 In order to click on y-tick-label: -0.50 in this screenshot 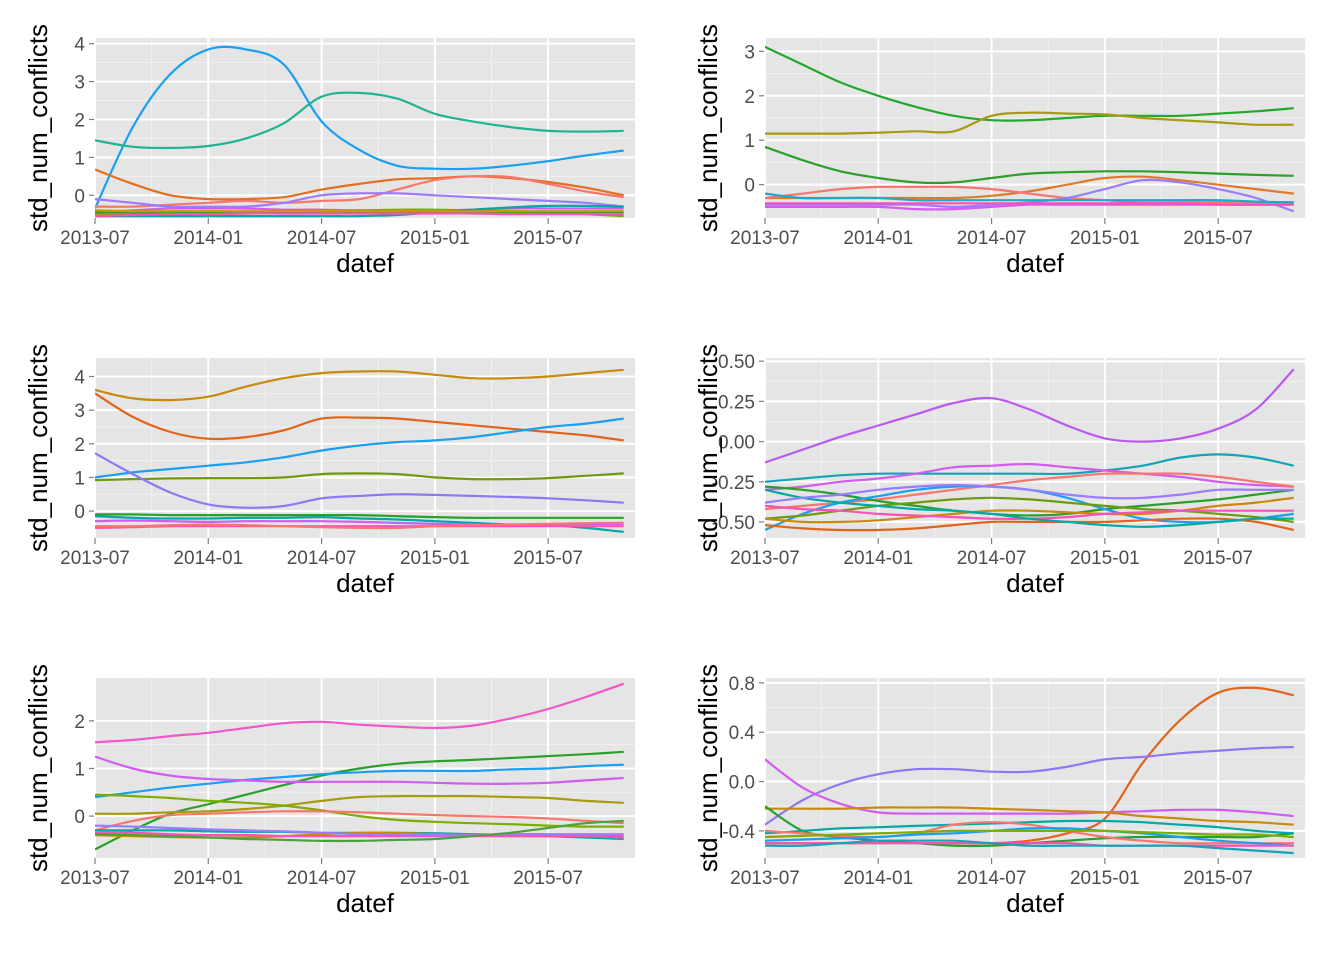, I will do `click(733, 523)`.